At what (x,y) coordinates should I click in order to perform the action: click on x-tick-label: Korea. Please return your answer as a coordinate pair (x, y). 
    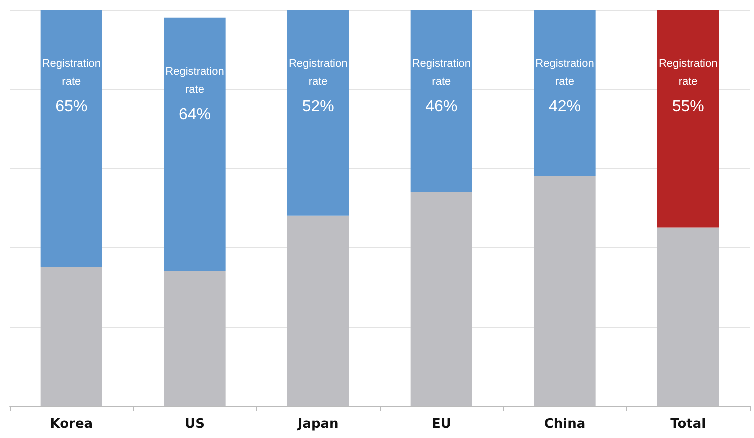
    Looking at the image, I should click on (72, 424).